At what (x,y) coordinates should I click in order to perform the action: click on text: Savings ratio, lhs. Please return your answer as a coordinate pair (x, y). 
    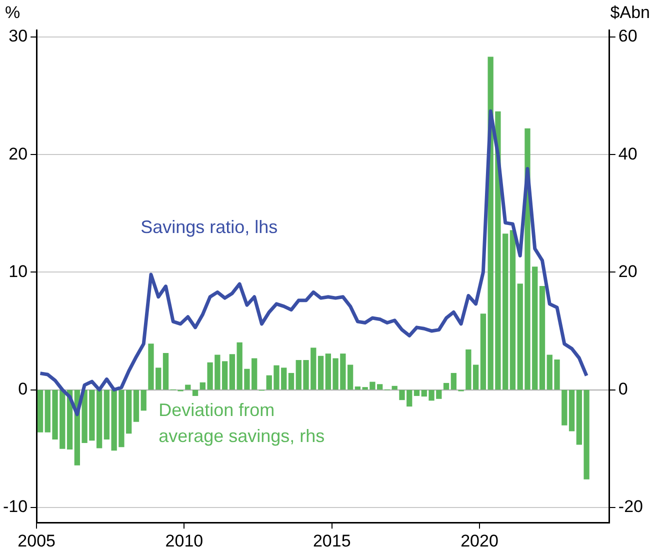
    Looking at the image, I should click on (209, 227).